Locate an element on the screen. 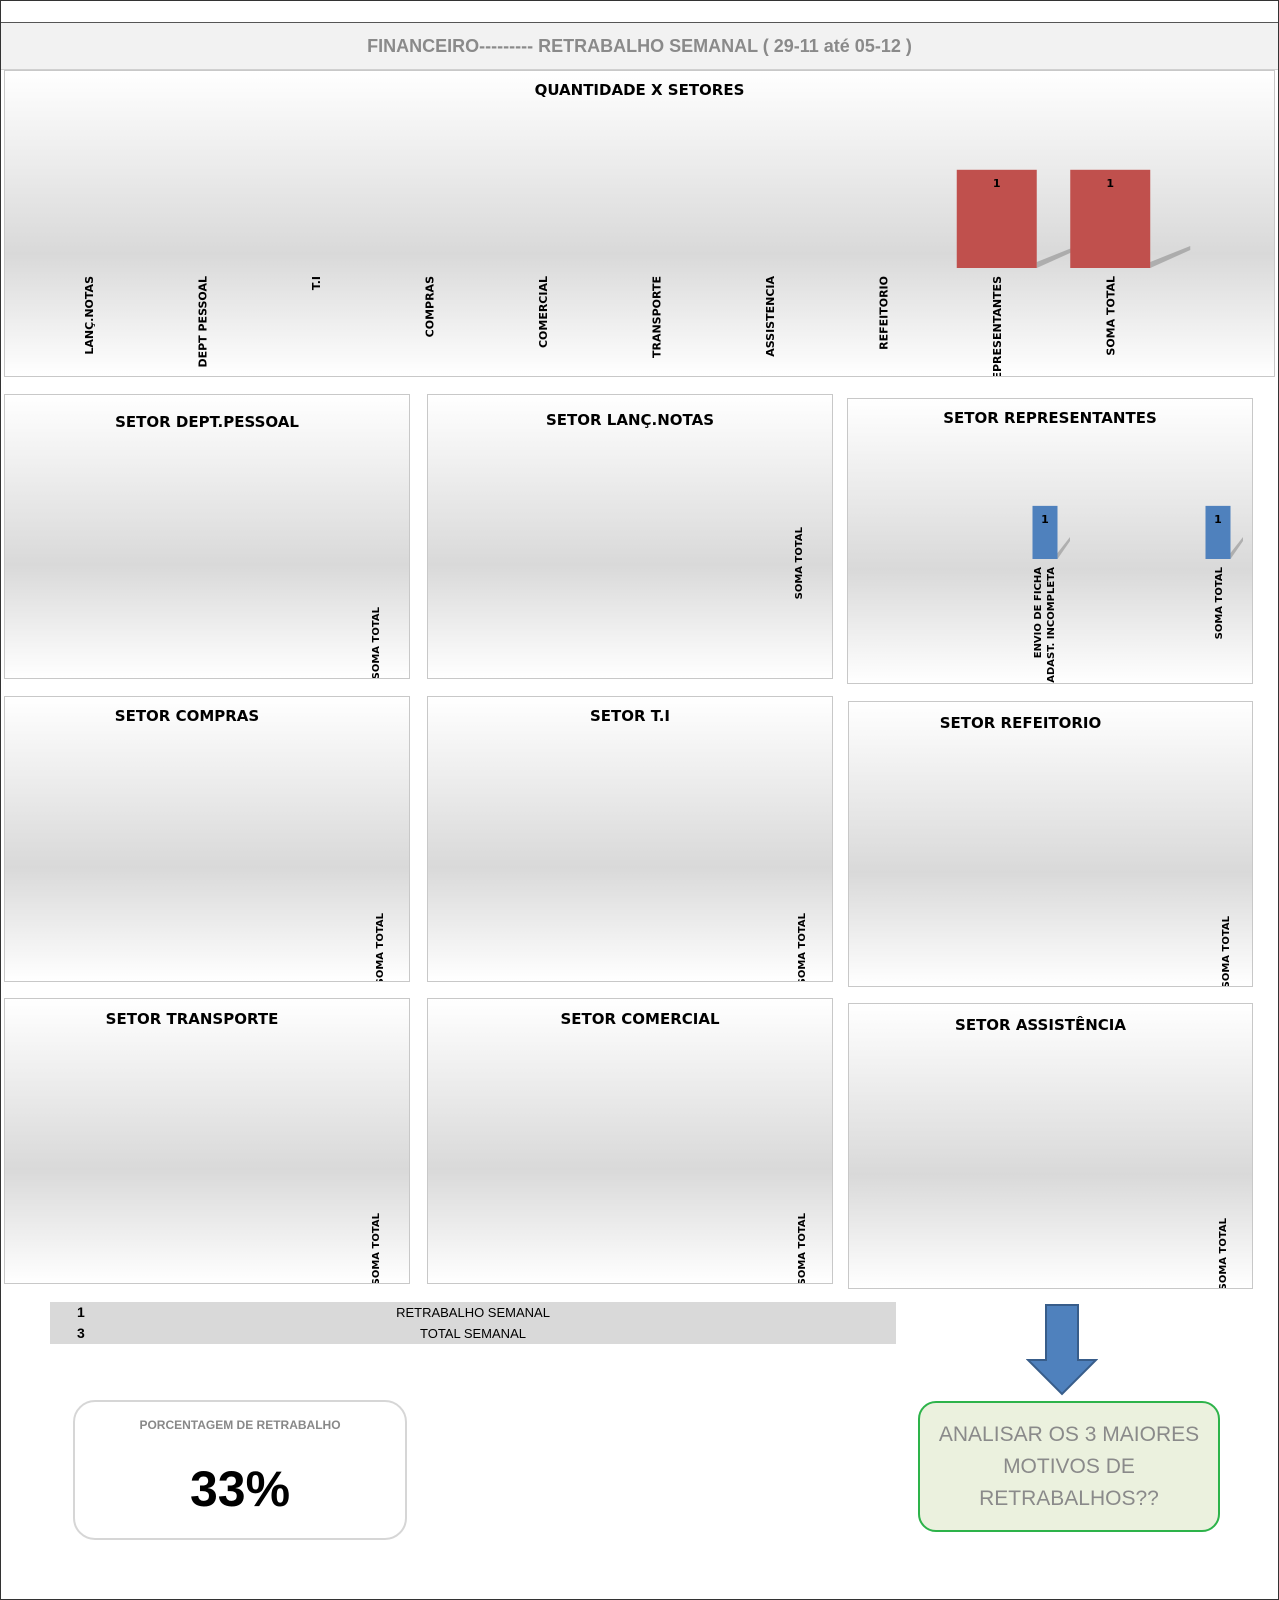 This screenshot has height=1600, width=1279. chart-setor-refeitorio: SOMA TOTAL SETOR REFEITORIO is located at coordinates (1050, 844).